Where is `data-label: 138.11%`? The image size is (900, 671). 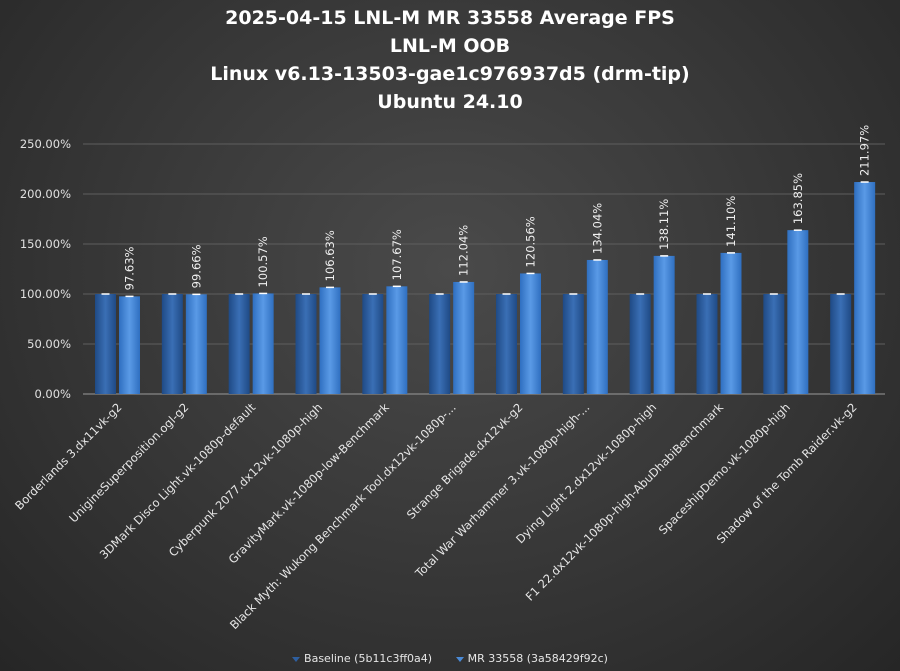
data-label: 138.11% is located at coordinates (664, 224).